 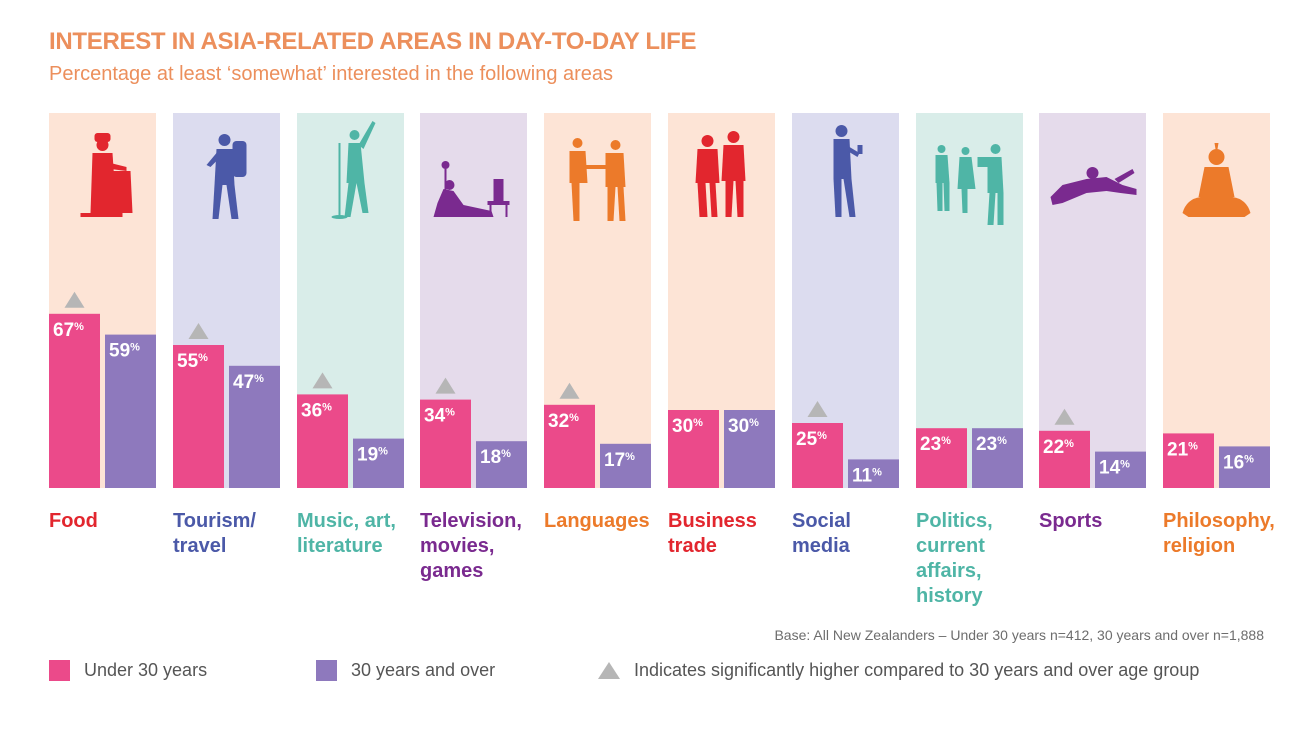 What do you see at coordinates (619, 460) in the screenshot?
I see `data-label: 17%` at bounding box center [619, 460].